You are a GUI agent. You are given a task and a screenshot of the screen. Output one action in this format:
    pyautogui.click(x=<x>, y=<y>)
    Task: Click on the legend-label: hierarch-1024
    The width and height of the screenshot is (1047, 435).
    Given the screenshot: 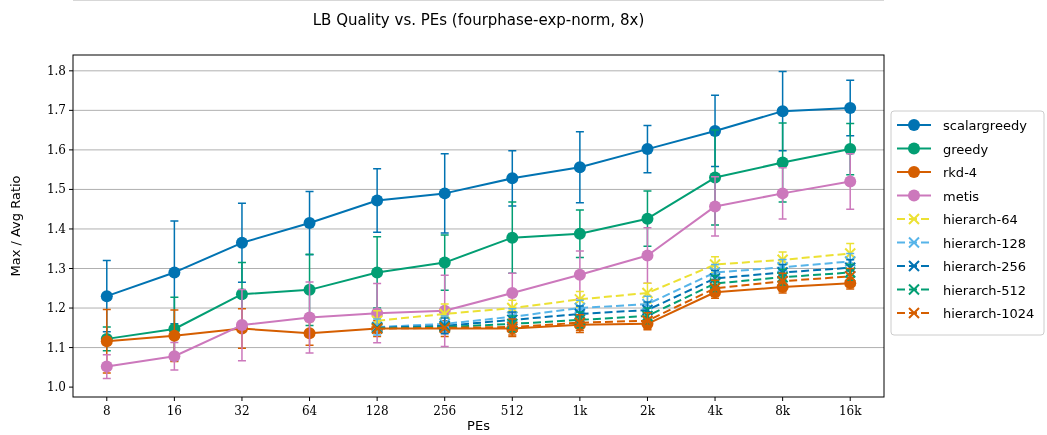 What is the action you would take?
    pyautogui.click(x=989, y=313)
    